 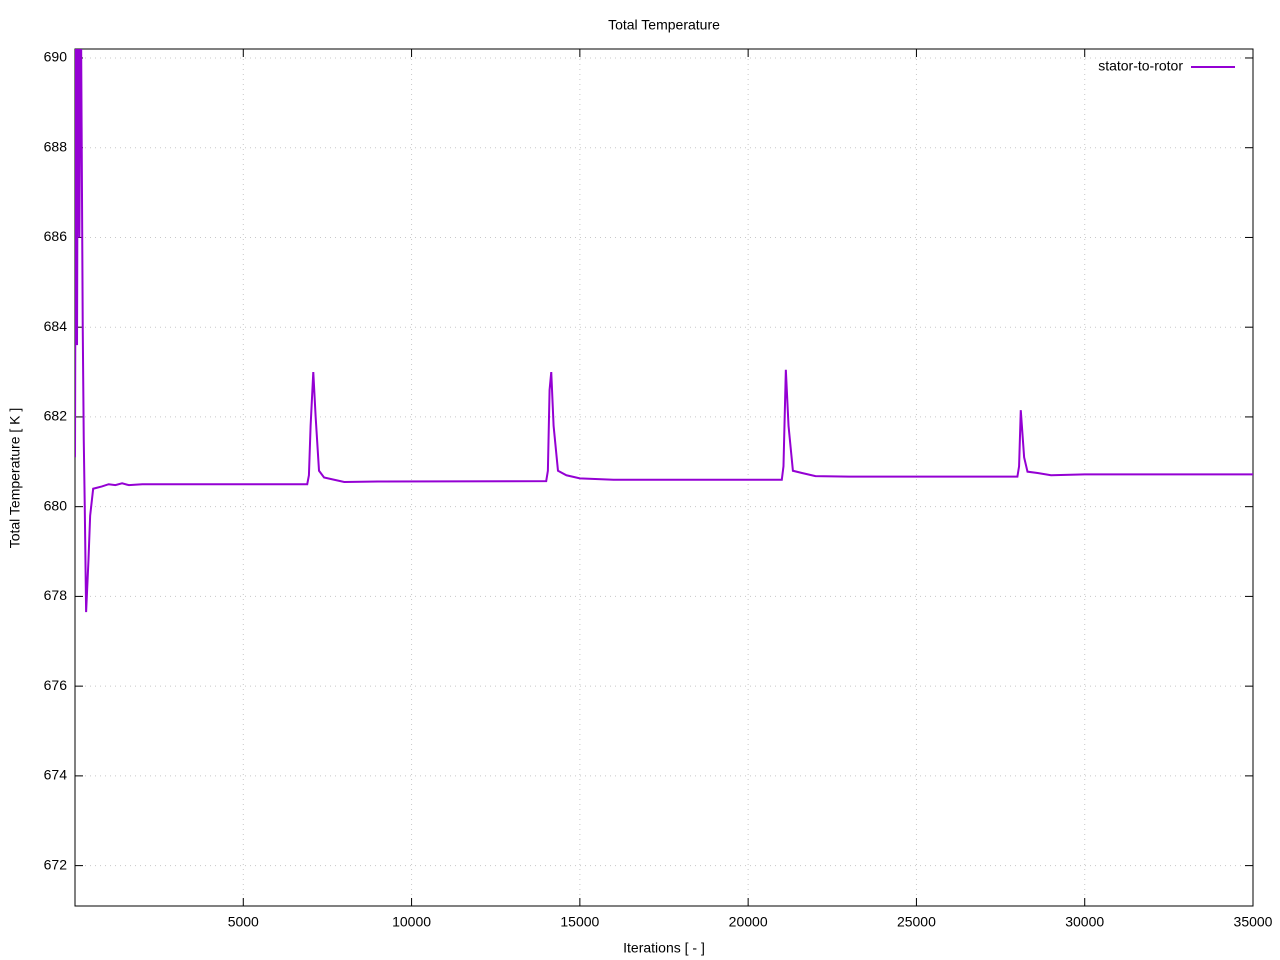 What do you see at coordinates (1253, 922) in the screenshot?
I see `x-tick-label: 35000` at bounding box center [1253, 922].